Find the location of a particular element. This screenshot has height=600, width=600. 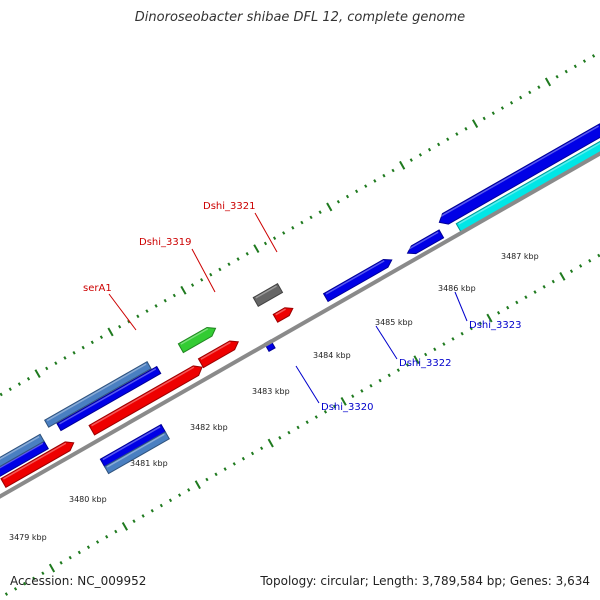

gene-label: Dshi_3323 is located at coordinates (495, 325).